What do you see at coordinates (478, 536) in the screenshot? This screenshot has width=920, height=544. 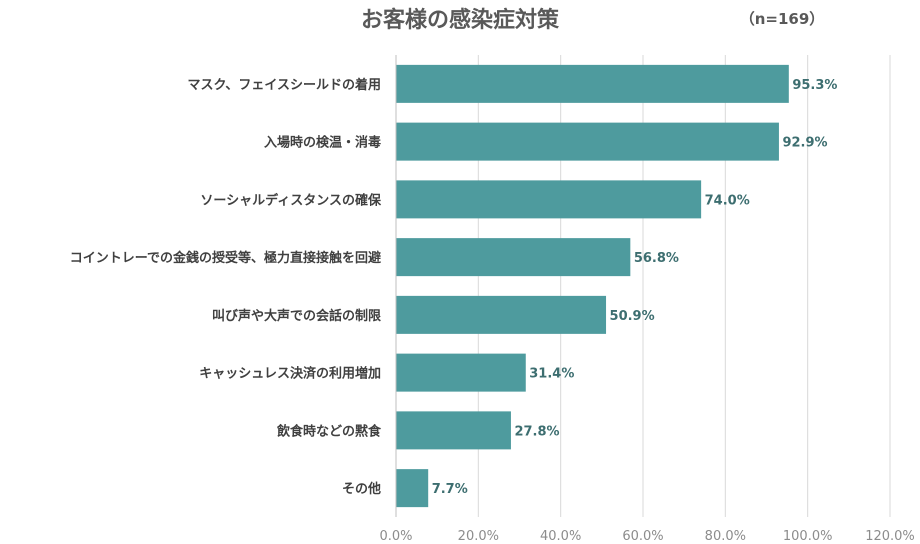 I see `x-tick-label: 20.0%` at bounding box center [478, 536].